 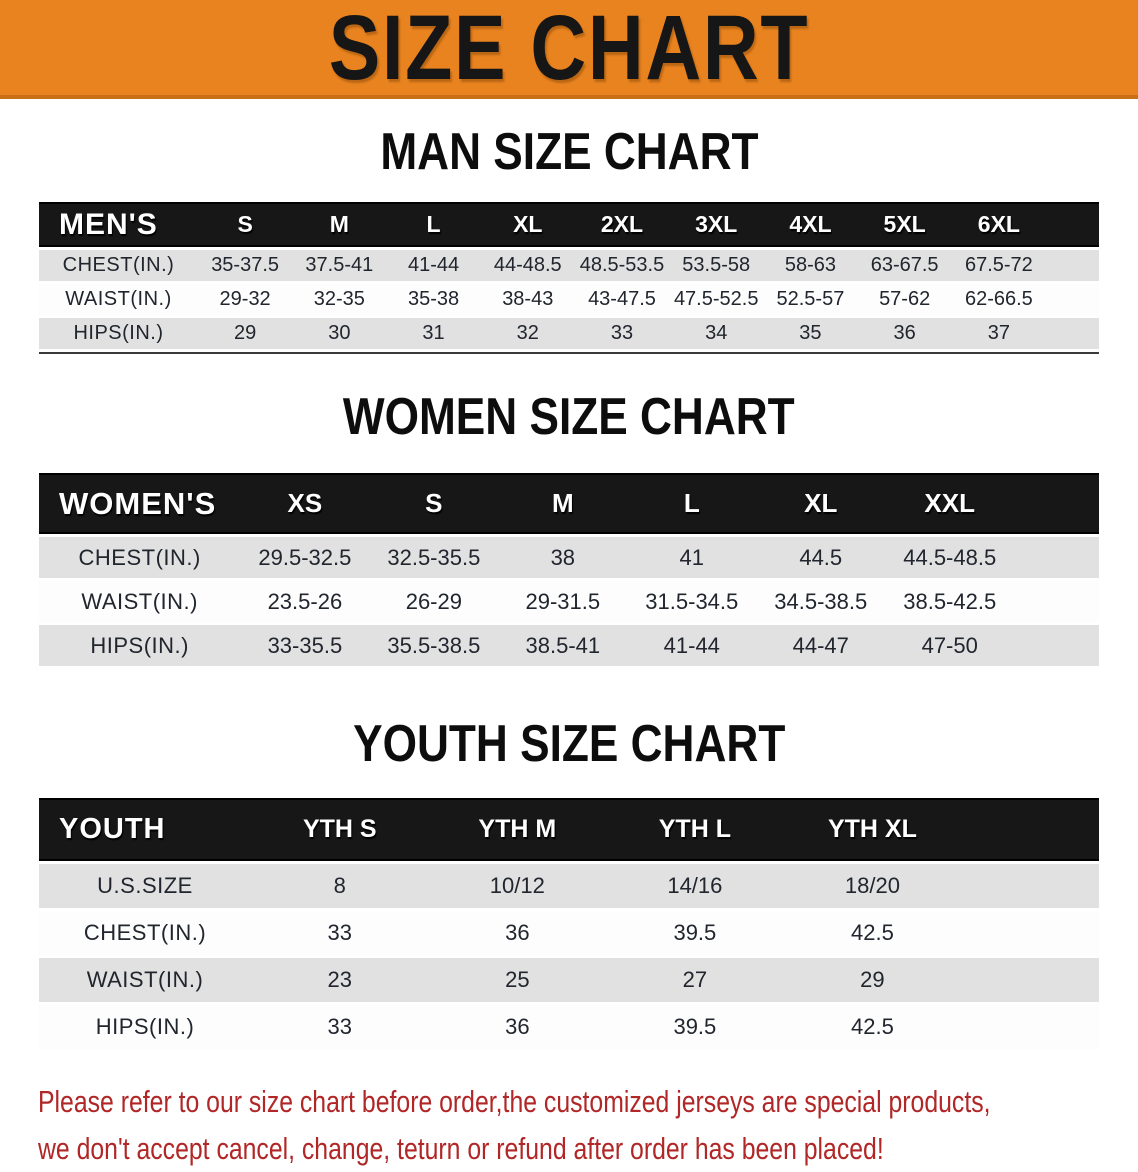 I want to click on value-cell: 35, so click(x=810, y=333).